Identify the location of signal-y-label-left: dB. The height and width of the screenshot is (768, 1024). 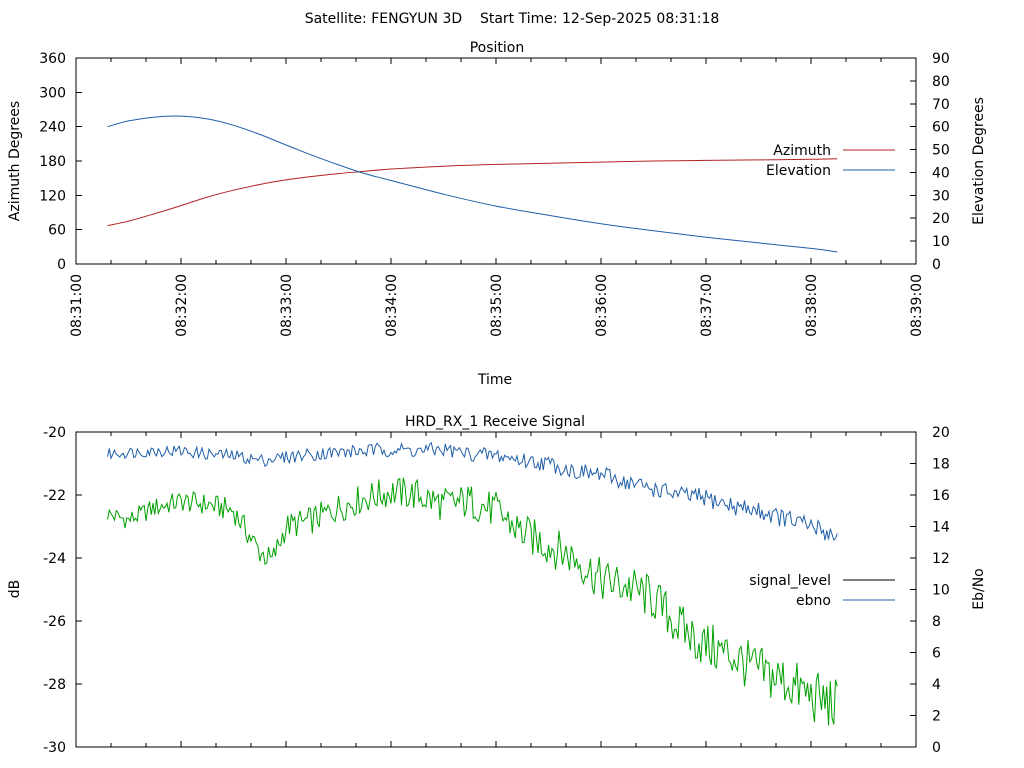
(15, 589).